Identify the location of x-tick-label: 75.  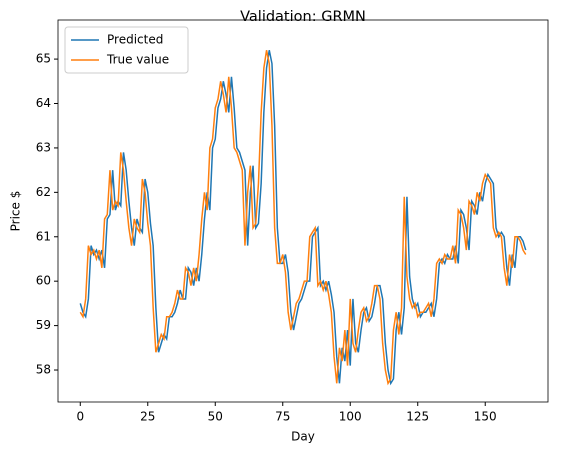
(282, 417).